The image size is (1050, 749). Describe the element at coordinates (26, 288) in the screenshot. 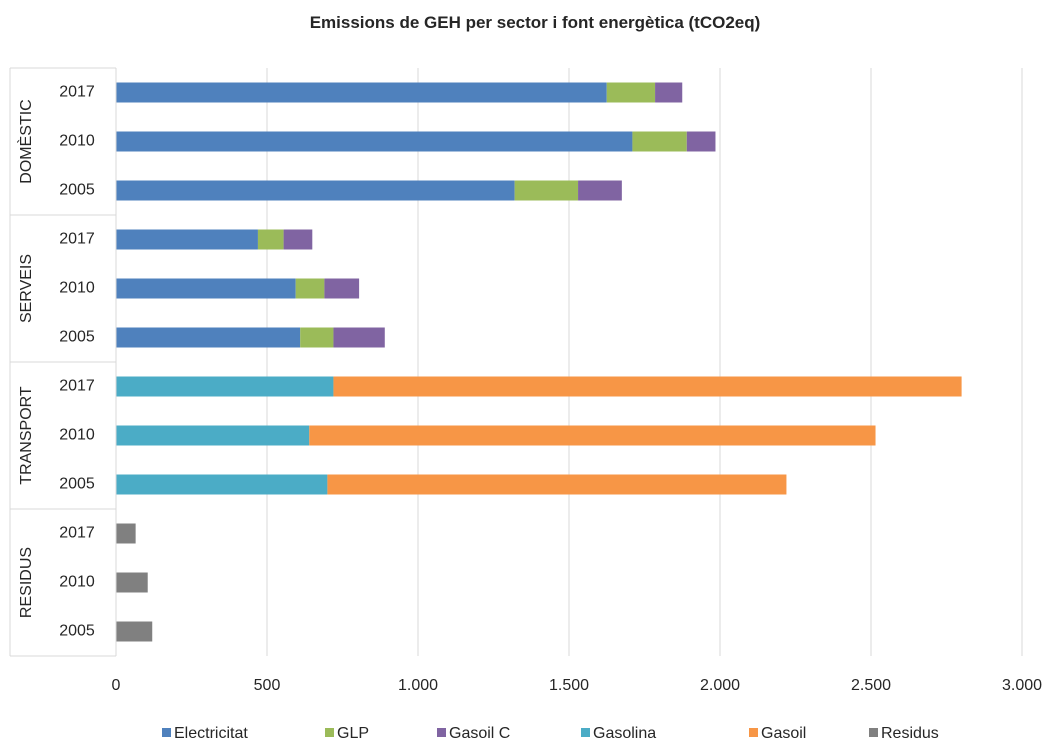

I see `group-label: SERVEIS` at that location.